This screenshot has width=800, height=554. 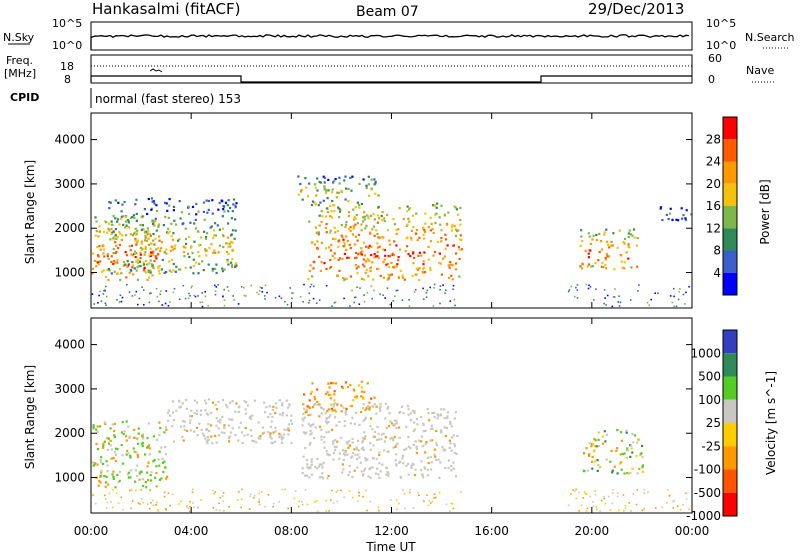 I want to click on nave-tick-low: 0, so click(x=711, y=79).